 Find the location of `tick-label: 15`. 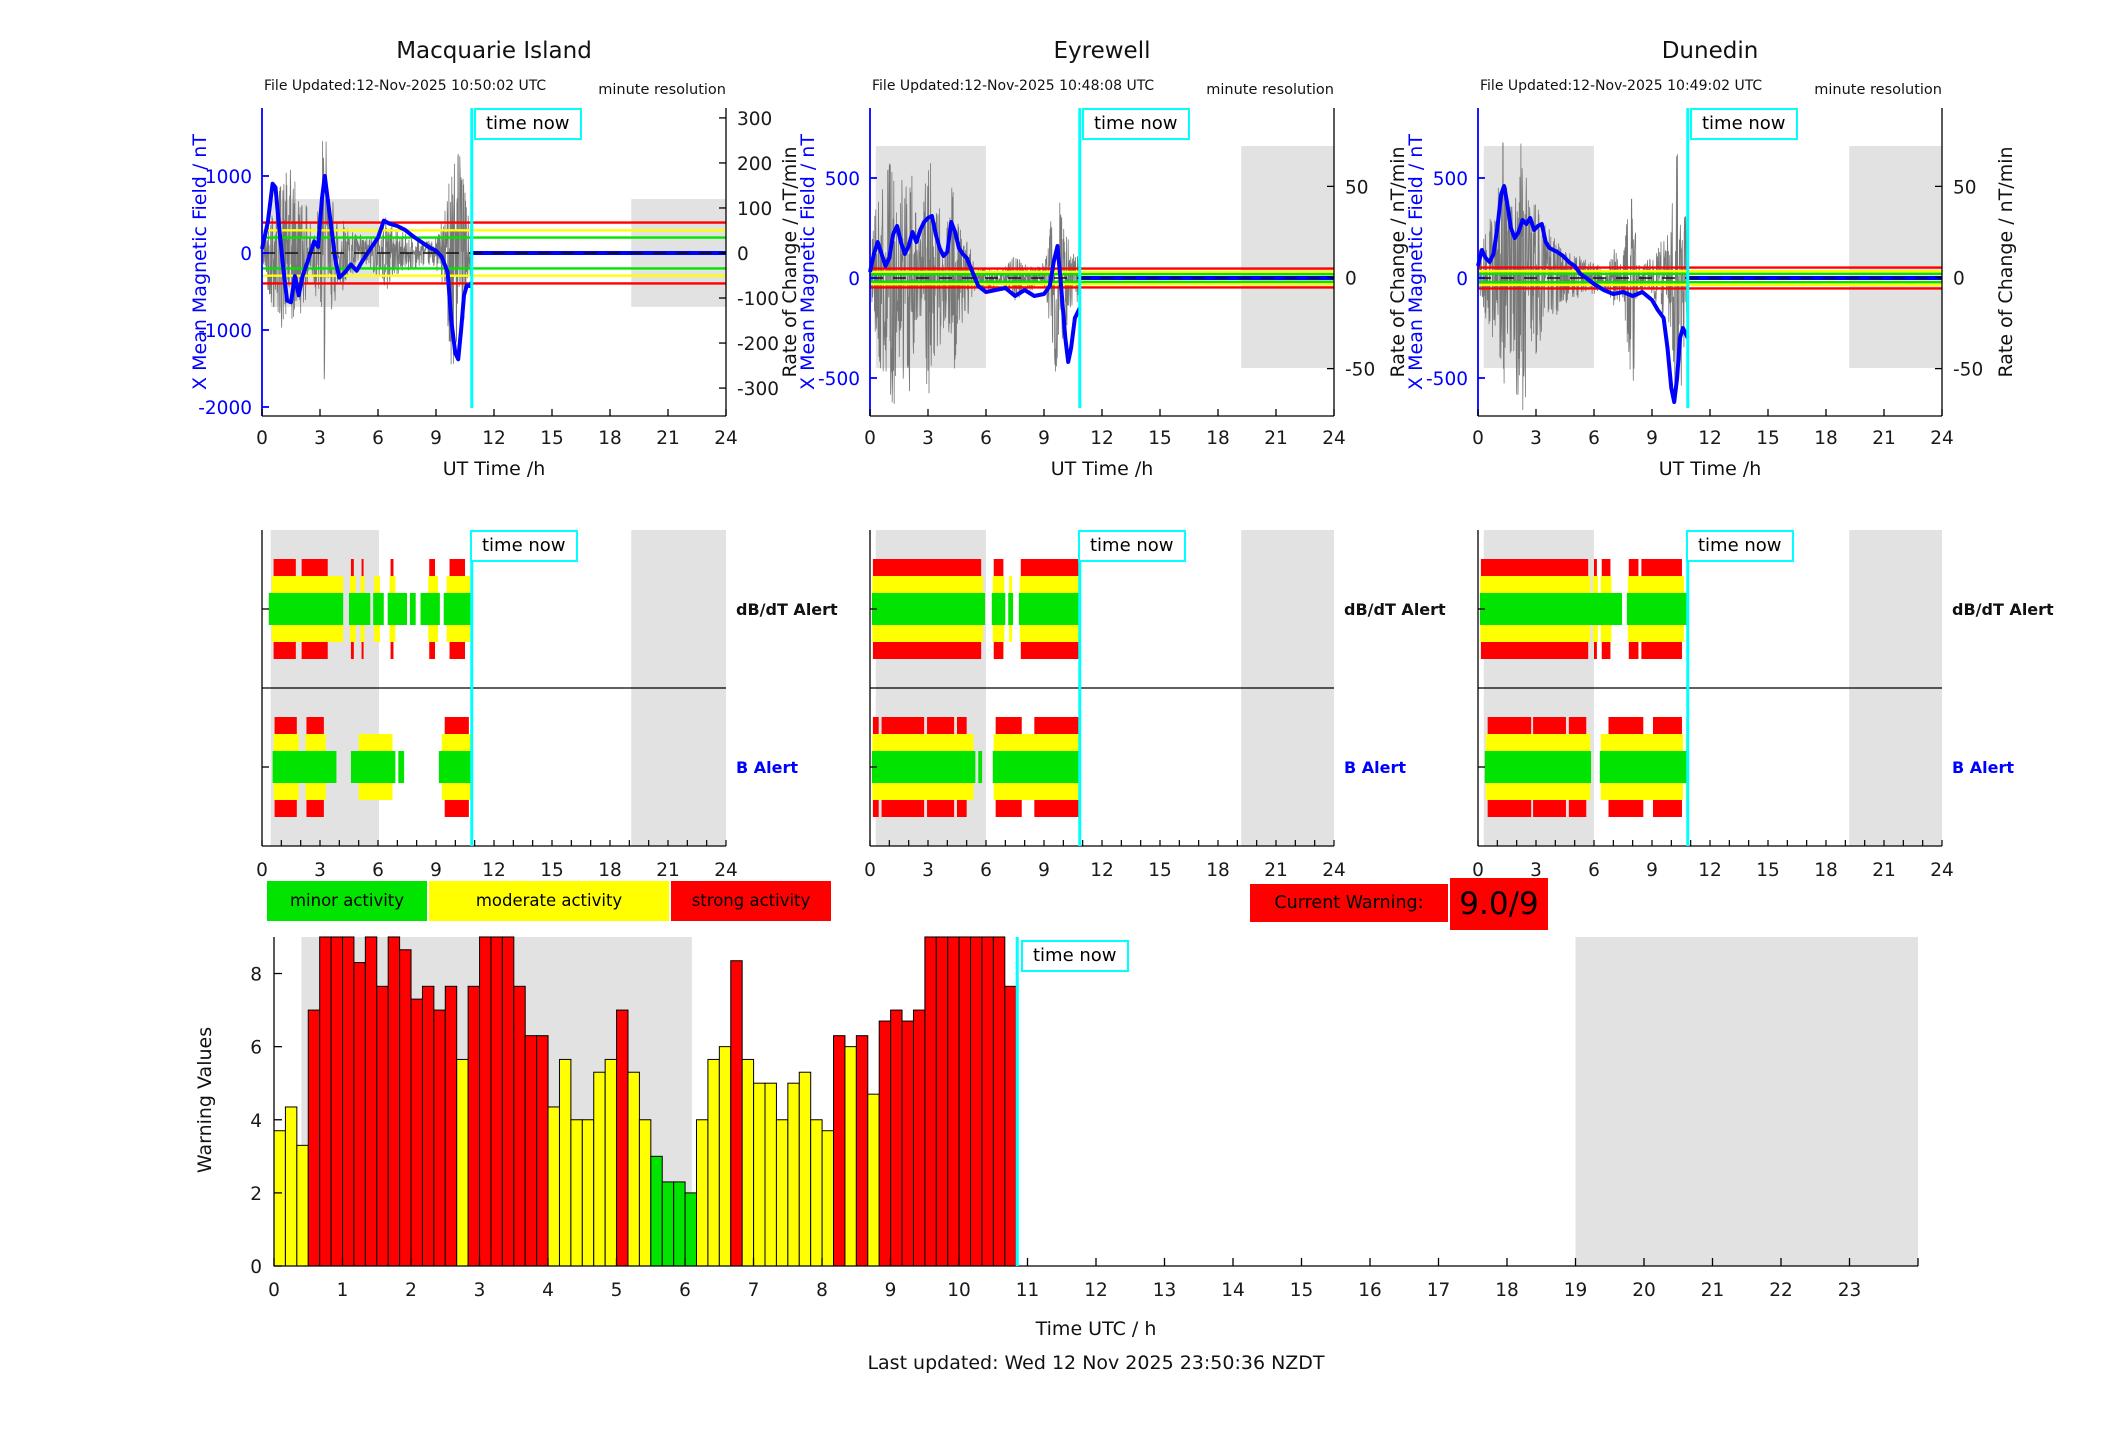

tick-label: 15 is located at coordinates (552, 438).